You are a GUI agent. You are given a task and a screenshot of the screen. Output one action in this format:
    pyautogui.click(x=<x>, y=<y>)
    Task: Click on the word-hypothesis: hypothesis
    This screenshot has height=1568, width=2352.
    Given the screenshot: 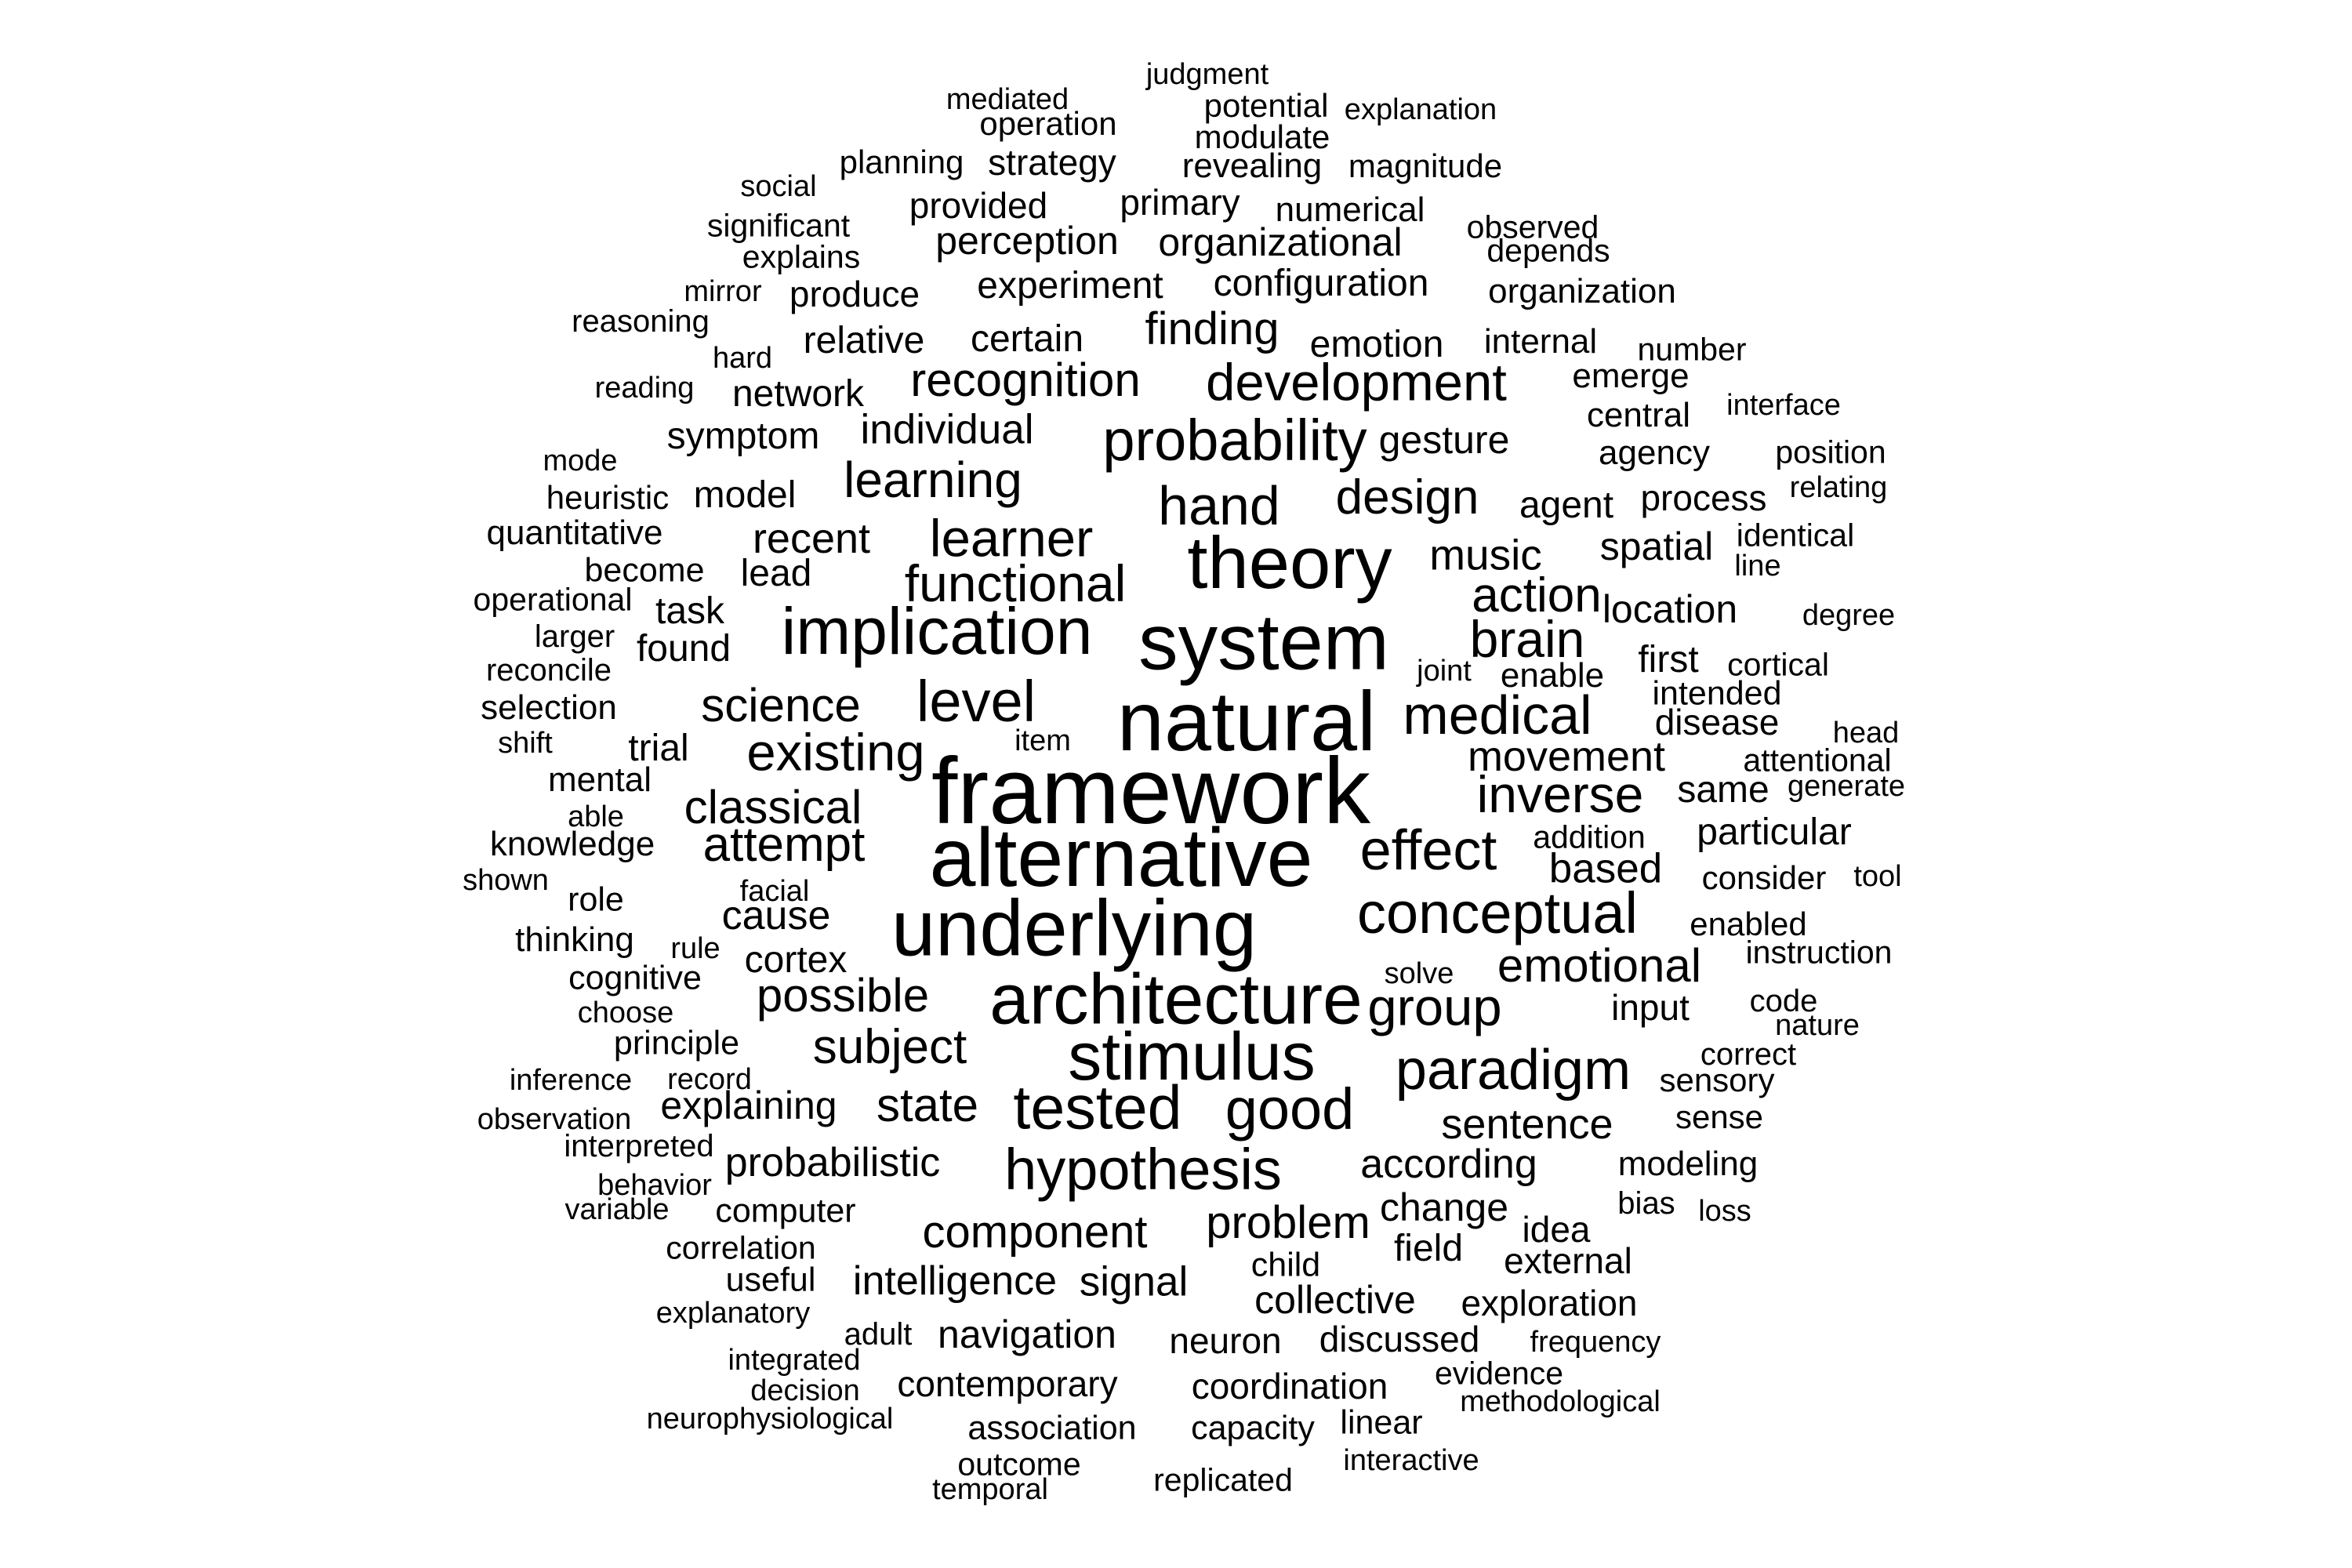 What is the action you would take?
    pyautogui.click(x=1143, y=1169)
    